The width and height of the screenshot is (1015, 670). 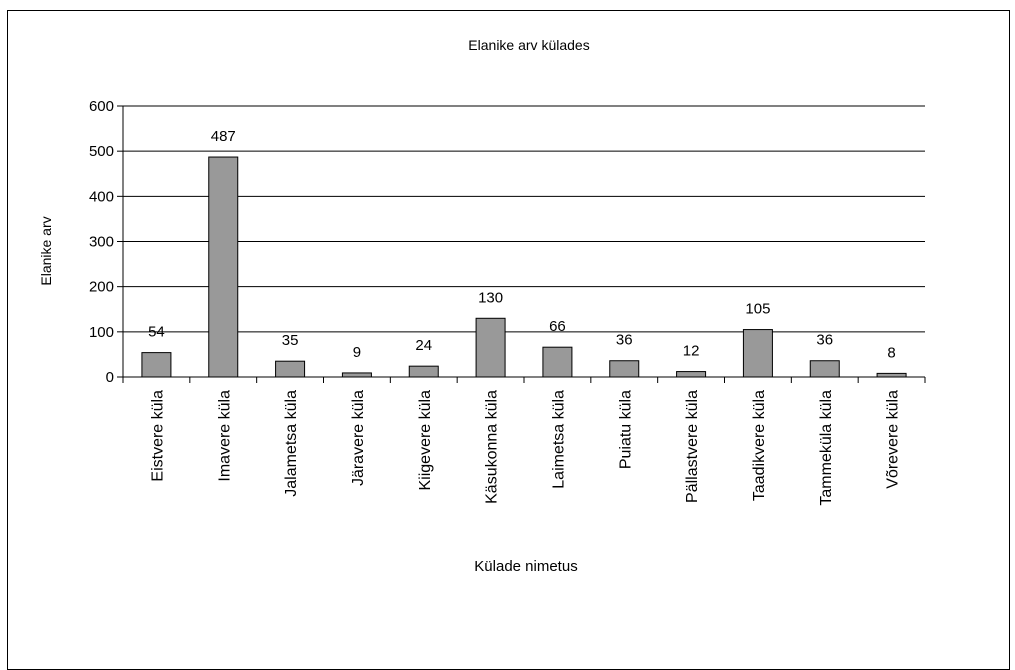 What do you see at coordinates (101, 332) in the screenshot?
I see `y-tick-label: 100` at bounding box center [101, 332].